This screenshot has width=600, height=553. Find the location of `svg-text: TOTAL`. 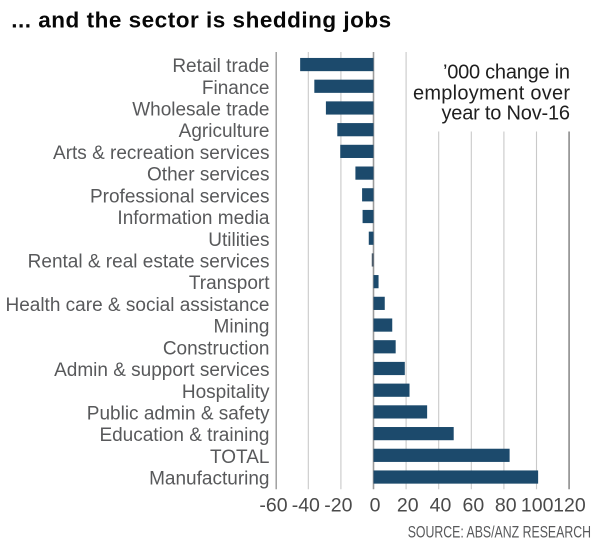

svg-text: TOTAL is located at coordinates (239, 457).